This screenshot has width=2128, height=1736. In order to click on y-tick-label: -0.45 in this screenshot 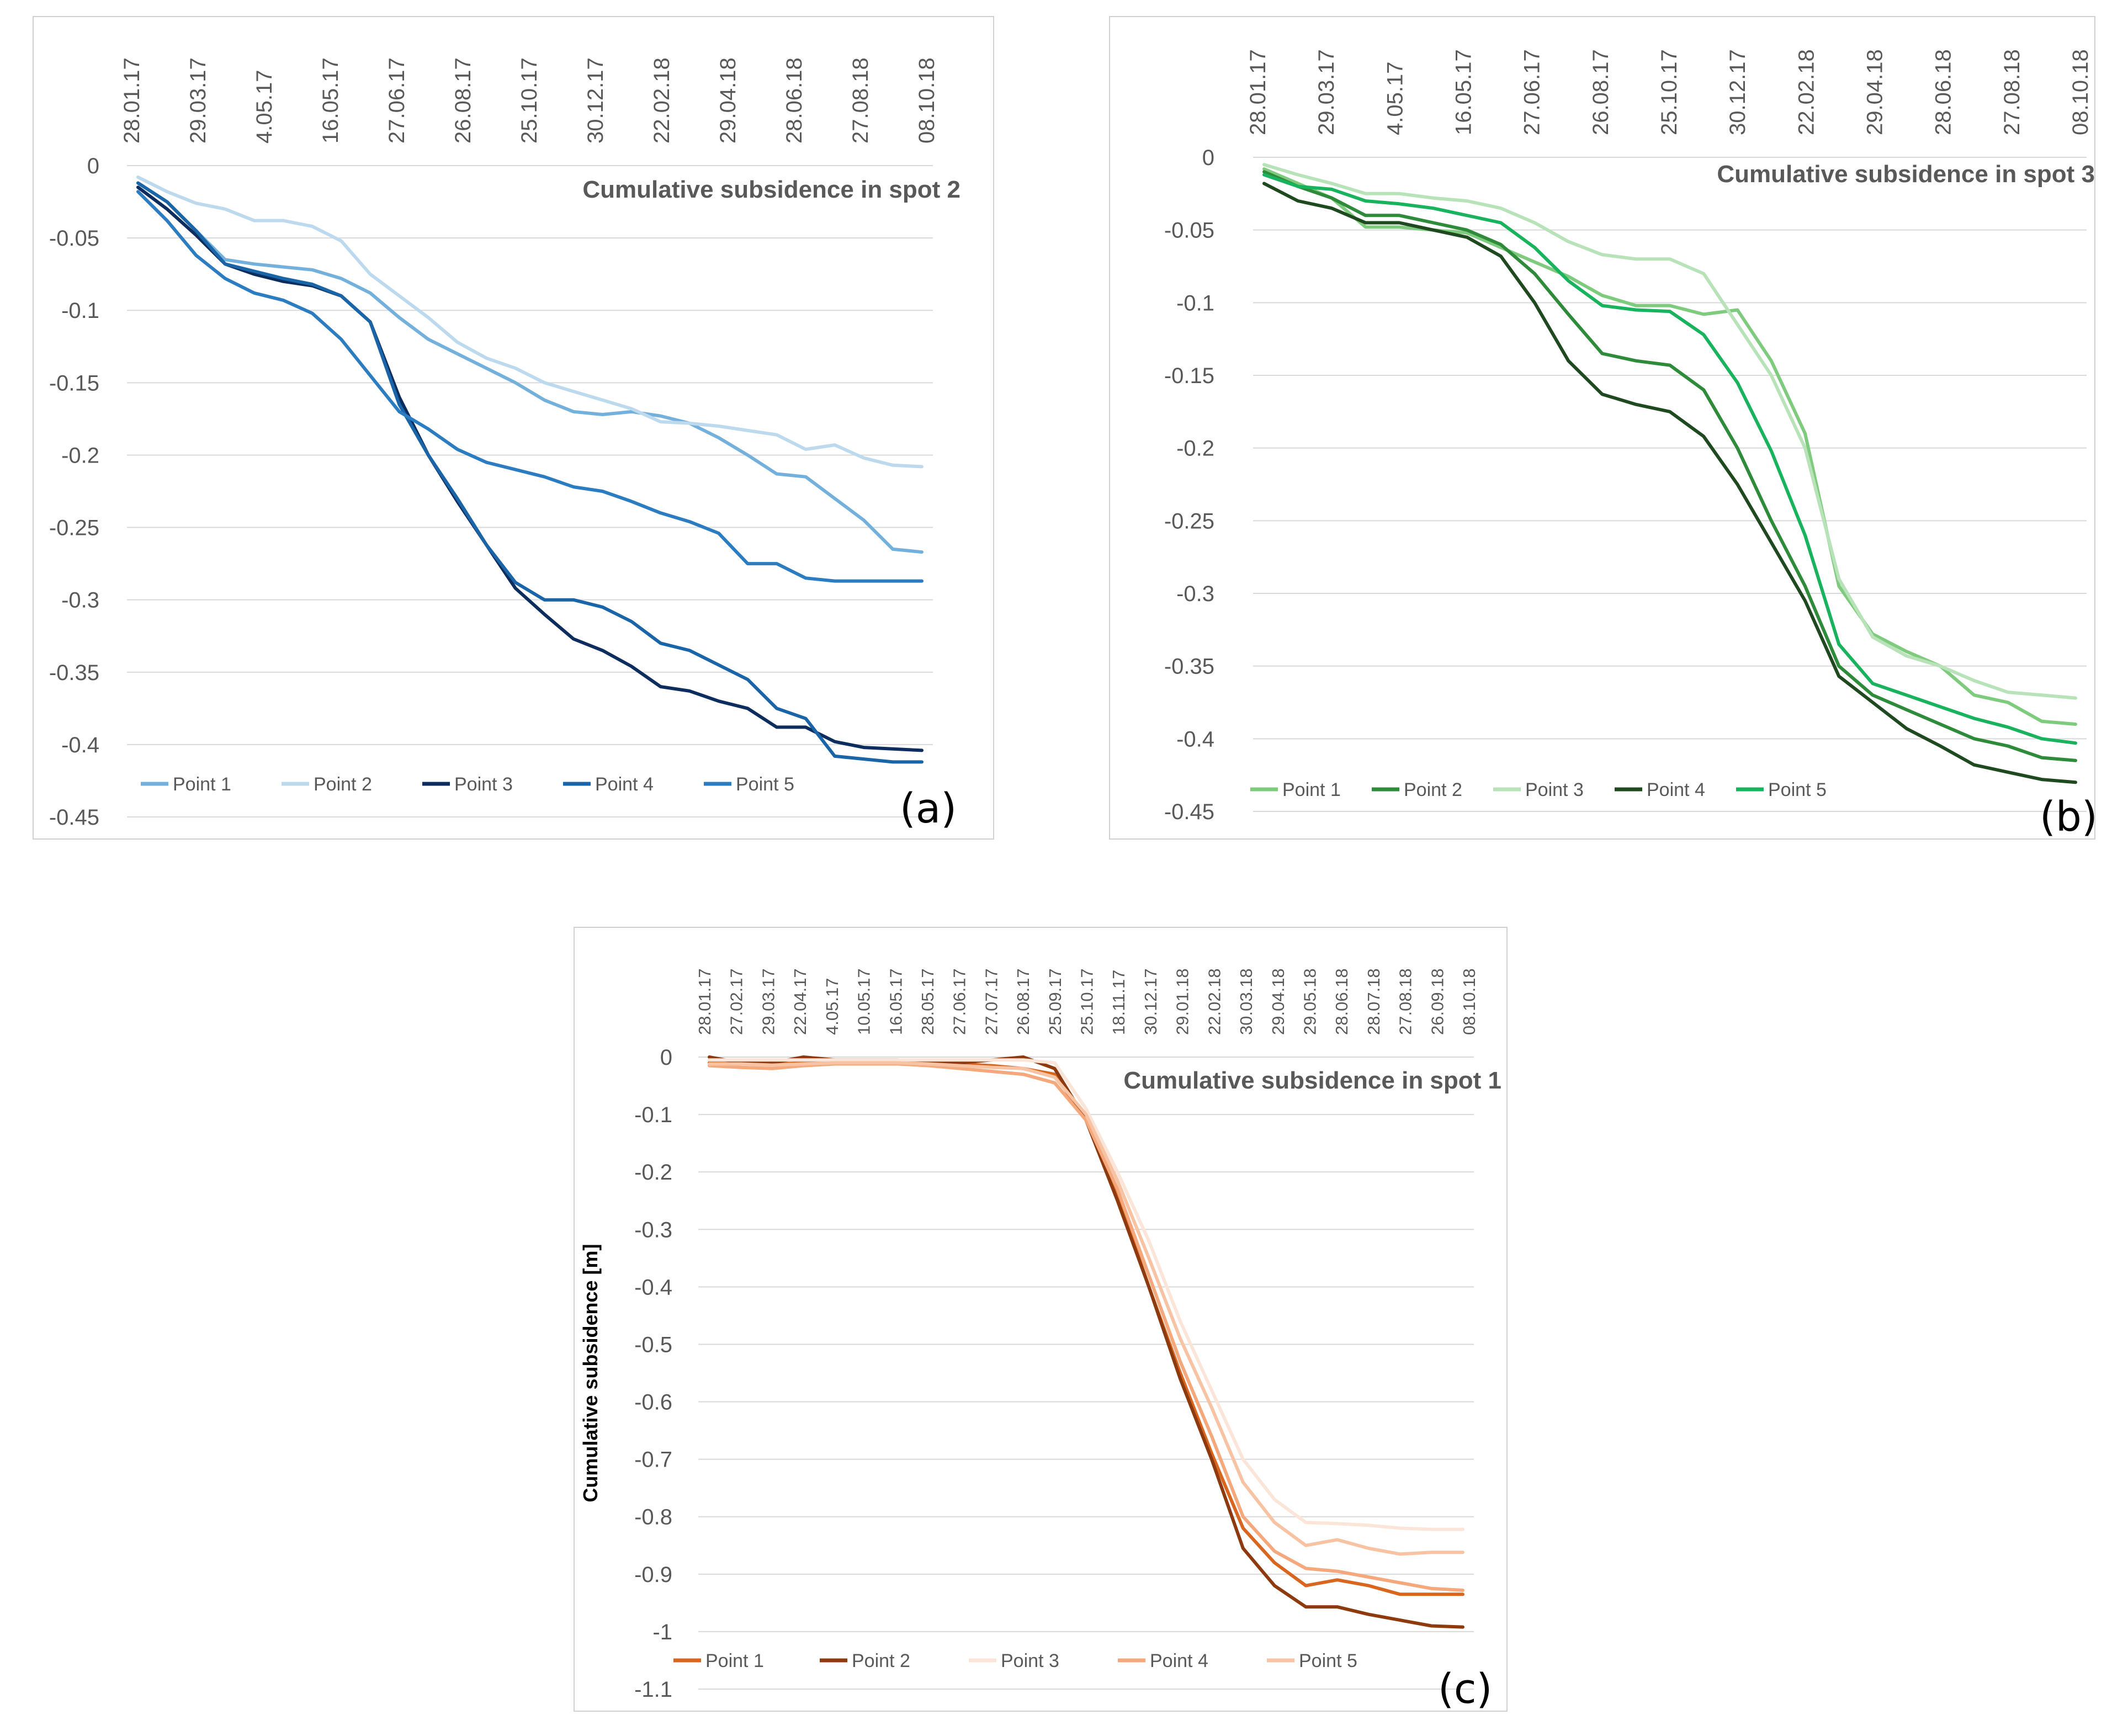, I will do `click(1189, 812)`.